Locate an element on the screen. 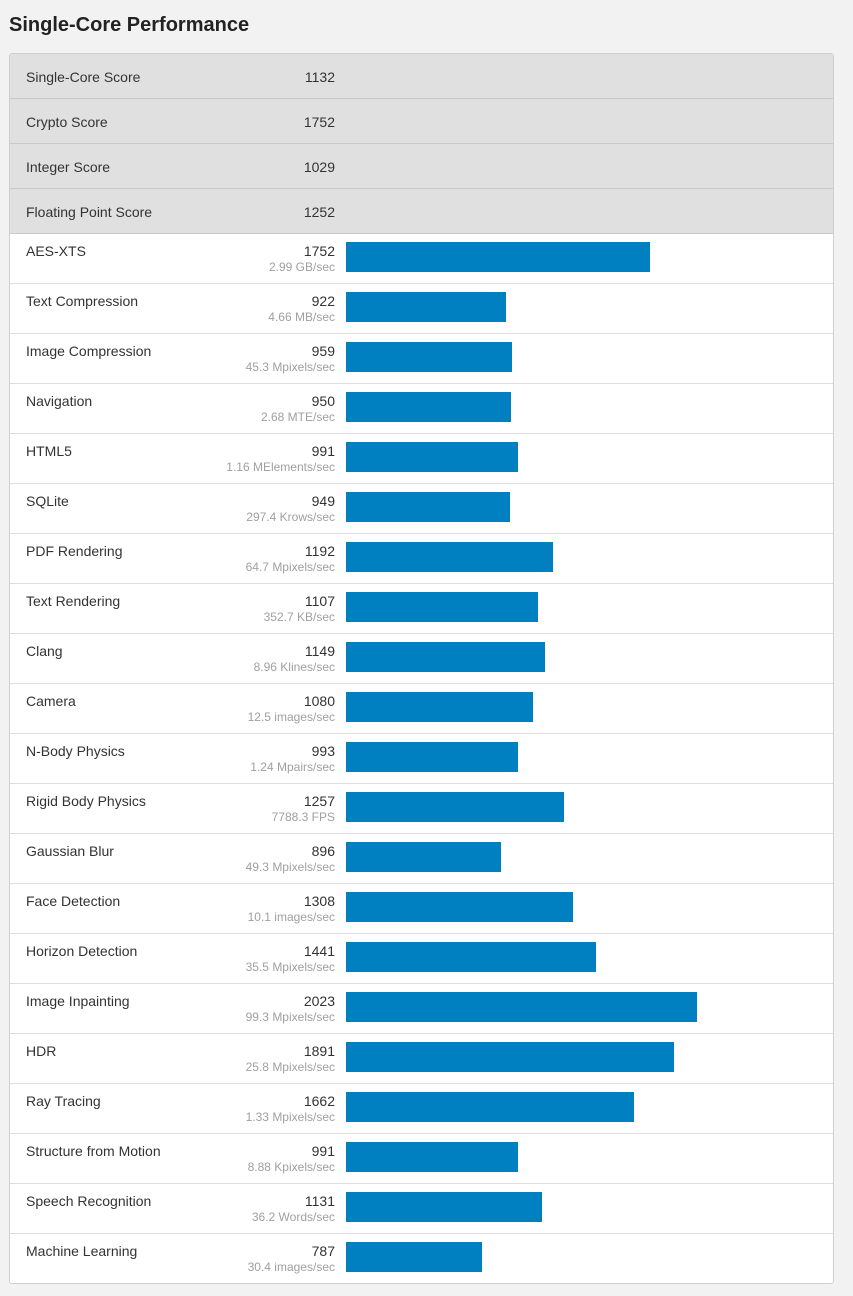 Image resolution: width=853 pixels, height=1296 pixels. benchmark-row: AES-XTS 1752 2.99 GB/sec is located at coordinates (421, 259).